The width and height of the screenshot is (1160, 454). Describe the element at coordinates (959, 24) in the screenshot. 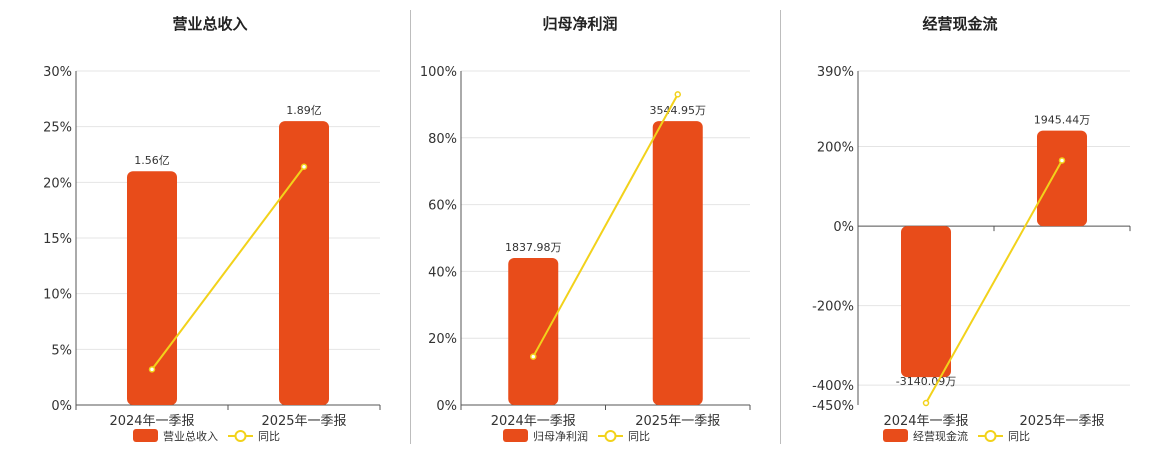

I see `chart-title: 经营现金流` at that location.